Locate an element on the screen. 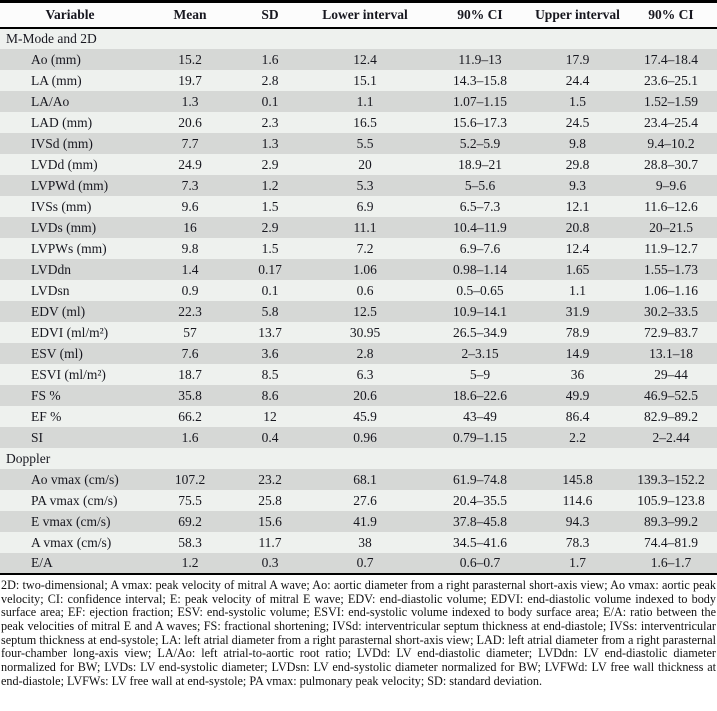 Image resolution: width=717 pixels, height=711 pixels. section-title: Doppler is located at coordinates (358, 458).